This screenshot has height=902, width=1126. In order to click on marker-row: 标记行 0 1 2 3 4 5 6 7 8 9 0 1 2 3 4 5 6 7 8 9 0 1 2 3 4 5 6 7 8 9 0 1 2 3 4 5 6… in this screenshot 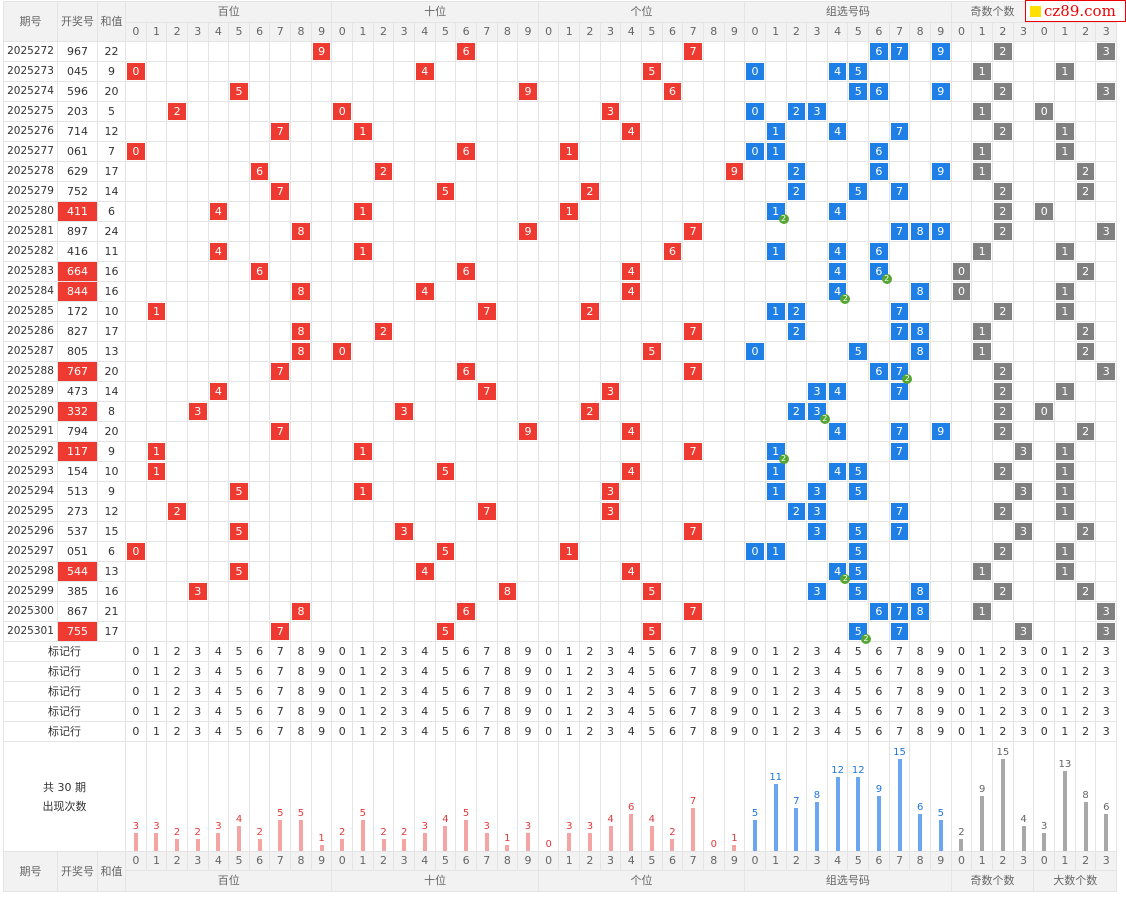, I will do `click(560, 651)`.